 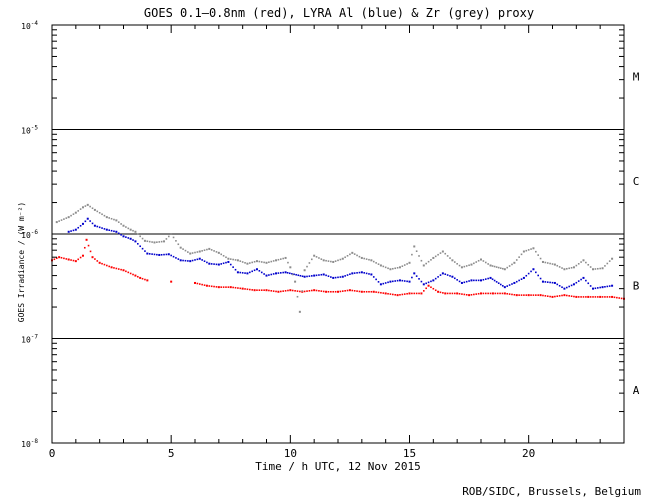 I want to click on x-tick-label: 5, so click(x=171, y=453).